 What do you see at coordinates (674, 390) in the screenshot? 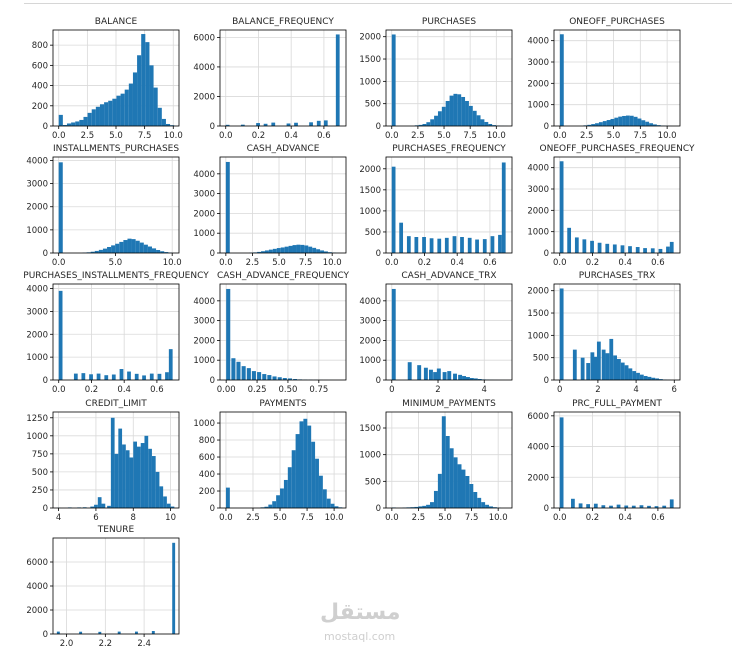
I see `x-tick-label: 6` at bounding box center [674, 390].